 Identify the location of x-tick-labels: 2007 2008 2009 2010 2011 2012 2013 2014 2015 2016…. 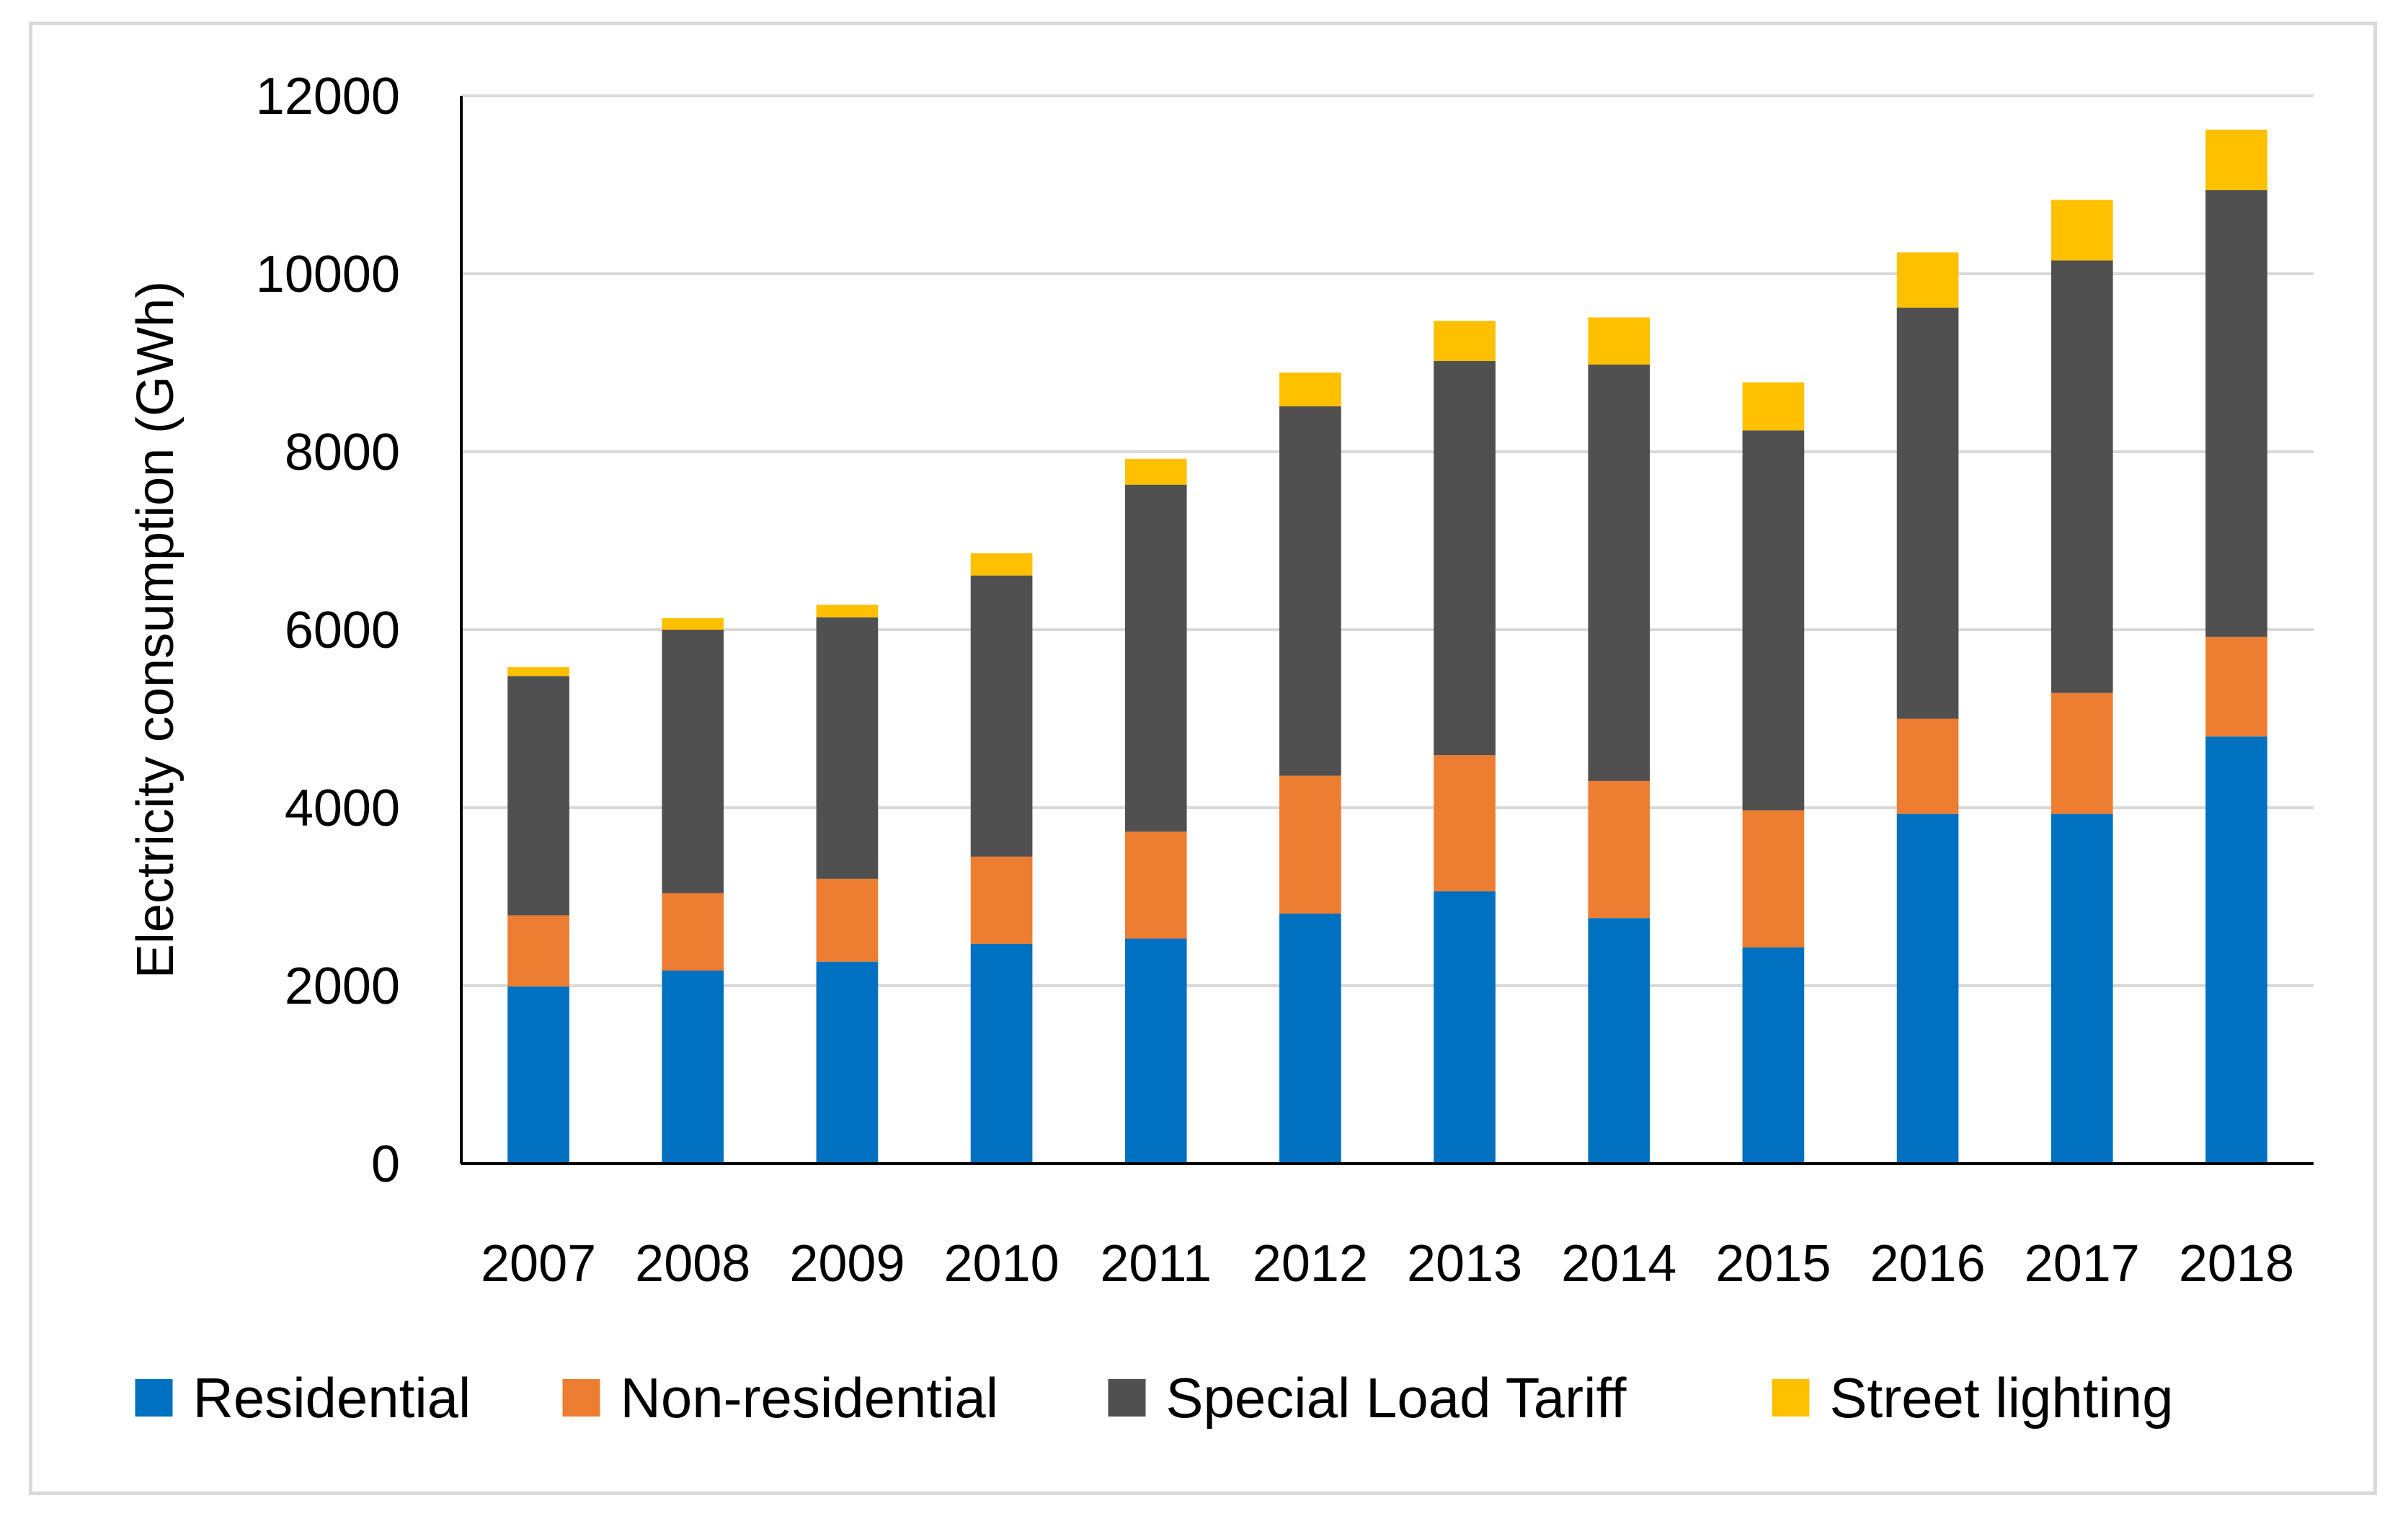
(1387, 1264).